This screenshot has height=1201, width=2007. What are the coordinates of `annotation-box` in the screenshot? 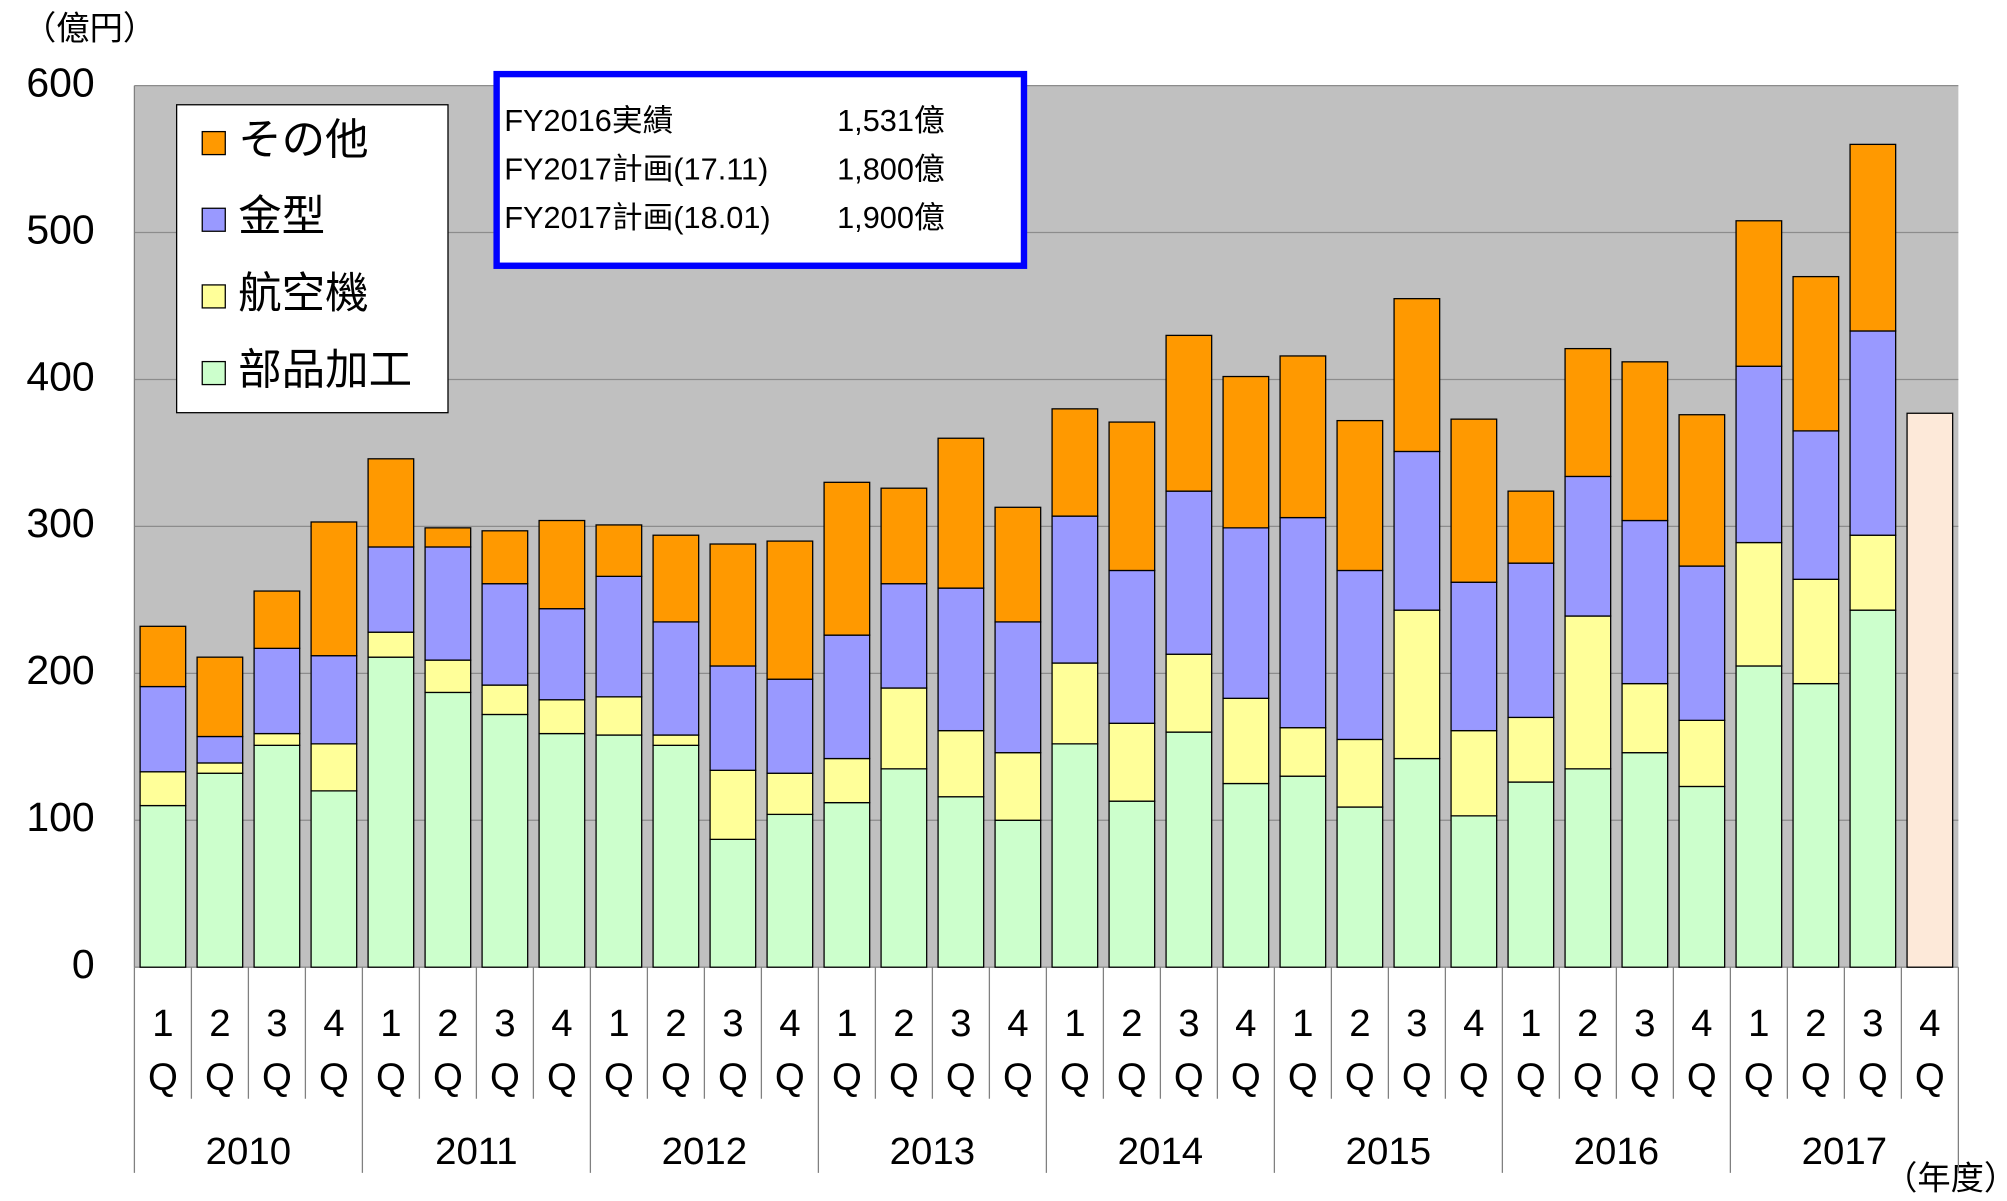 It's located at (760, 169).